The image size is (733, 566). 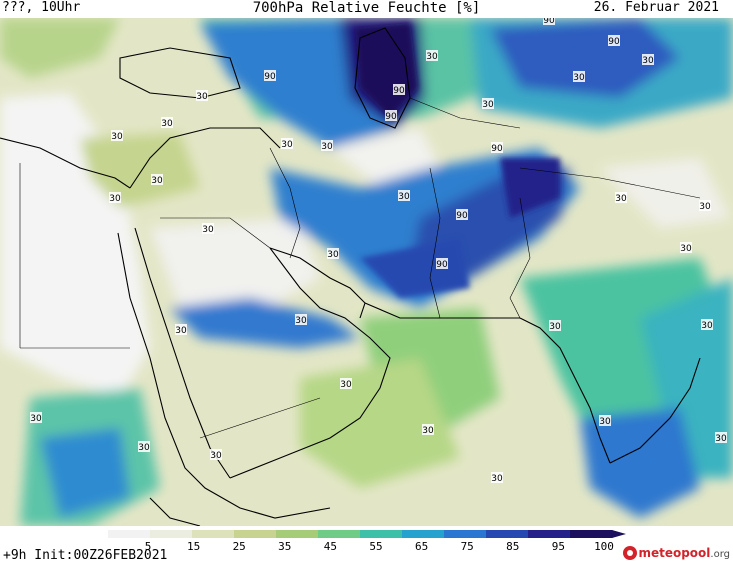 I want to click on humid-zone-arabia-band, so click(x=265, y=323).